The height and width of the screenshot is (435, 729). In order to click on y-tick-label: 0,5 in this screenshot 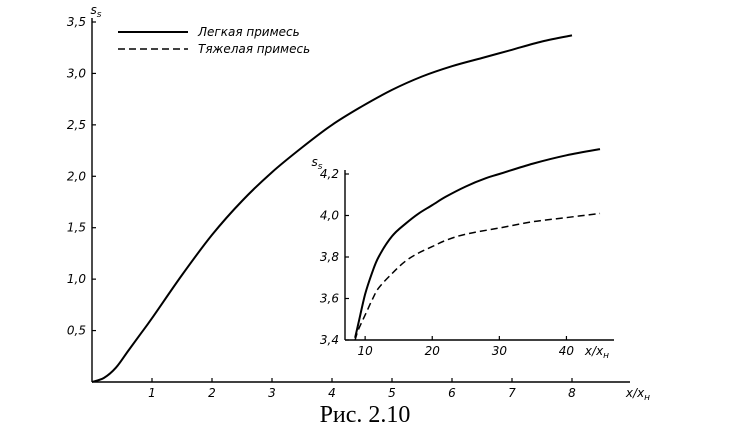, I will do `click(76, 331)`.